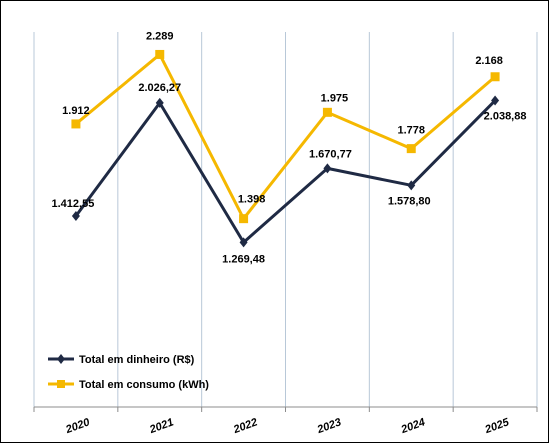 The height and width of the screenshot is (443, 549). I want to click on x-axis: 2020 2021 2022 2023 2024 2025, so click(285, 421).